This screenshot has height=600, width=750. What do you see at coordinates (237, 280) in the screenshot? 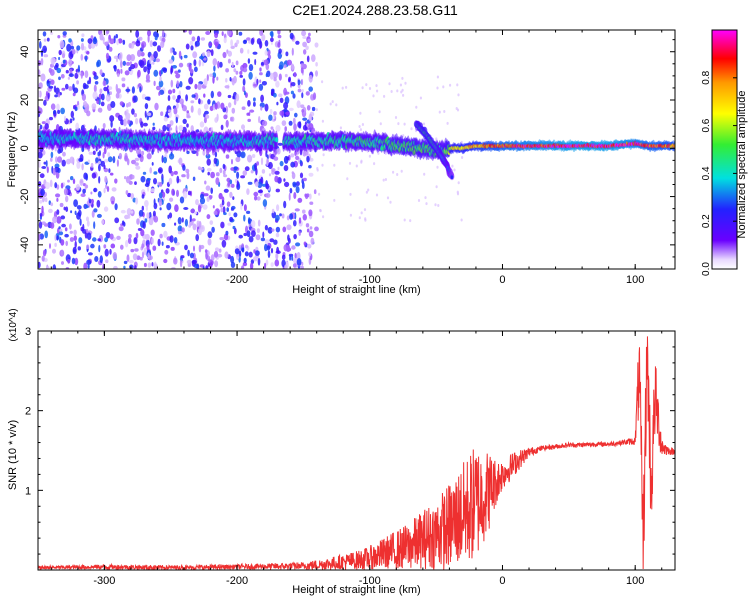
I see `top-x-tick-label: -200` at bounding box center [237, 280].